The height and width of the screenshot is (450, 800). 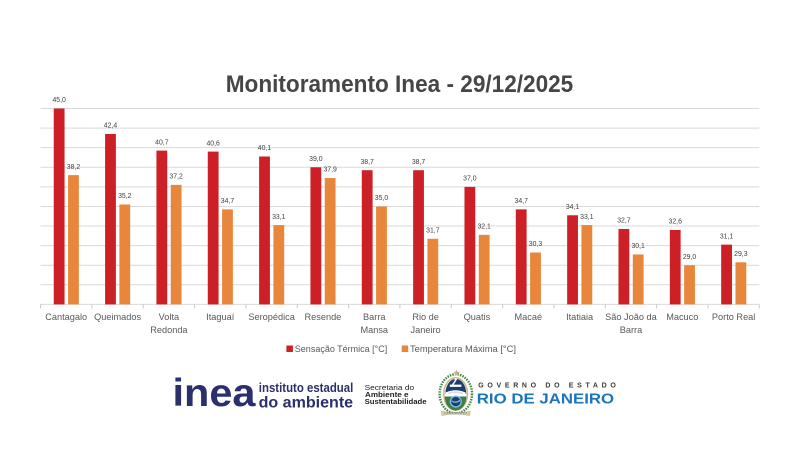 I want to click on svg-text: 42,4, so click(x=111, y=126).